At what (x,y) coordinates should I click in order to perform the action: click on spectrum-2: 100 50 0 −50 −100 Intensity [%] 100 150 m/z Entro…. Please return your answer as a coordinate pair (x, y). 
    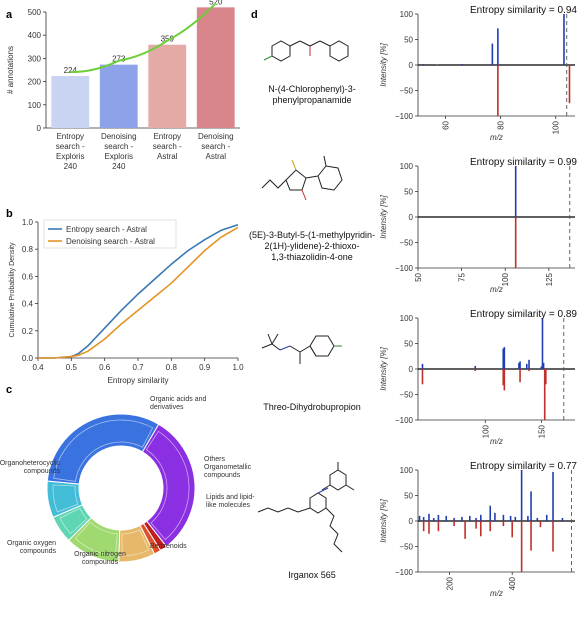
    Looking at the image, I should click on (478, 377).